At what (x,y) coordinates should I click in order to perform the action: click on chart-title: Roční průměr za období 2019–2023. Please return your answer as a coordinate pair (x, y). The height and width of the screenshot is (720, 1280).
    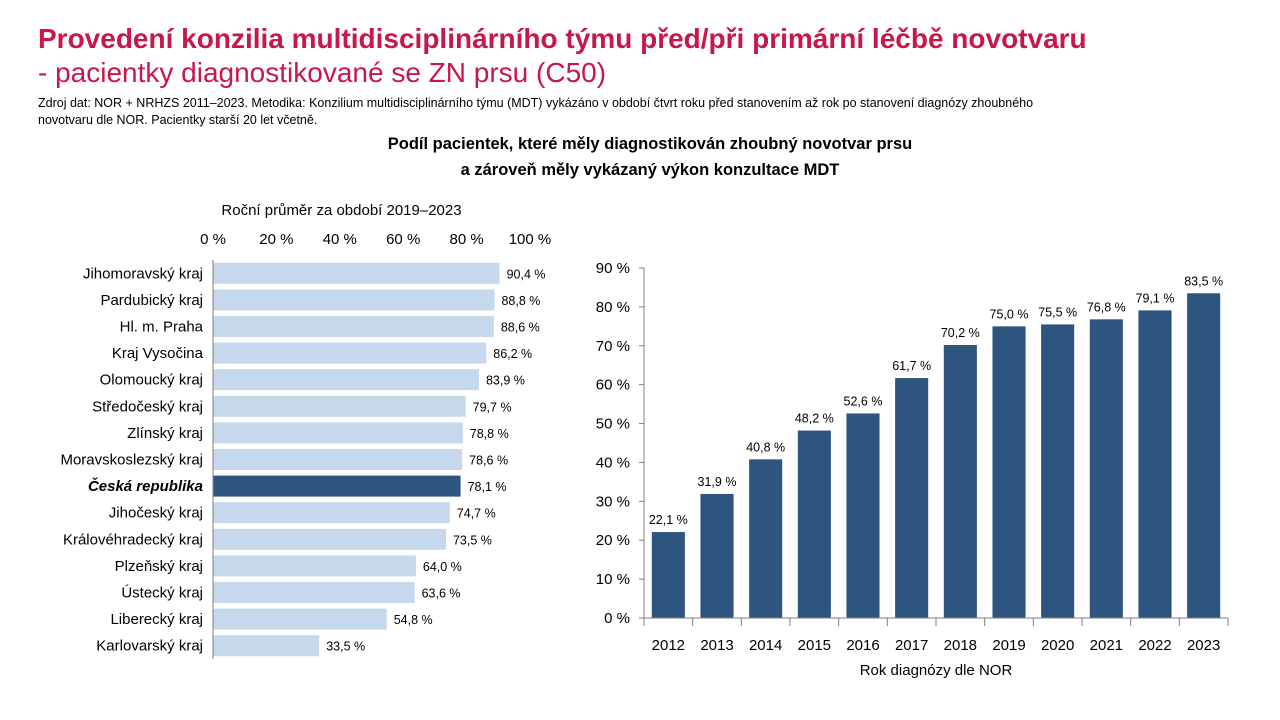
    Looking at the image, I should click on (341, 210).